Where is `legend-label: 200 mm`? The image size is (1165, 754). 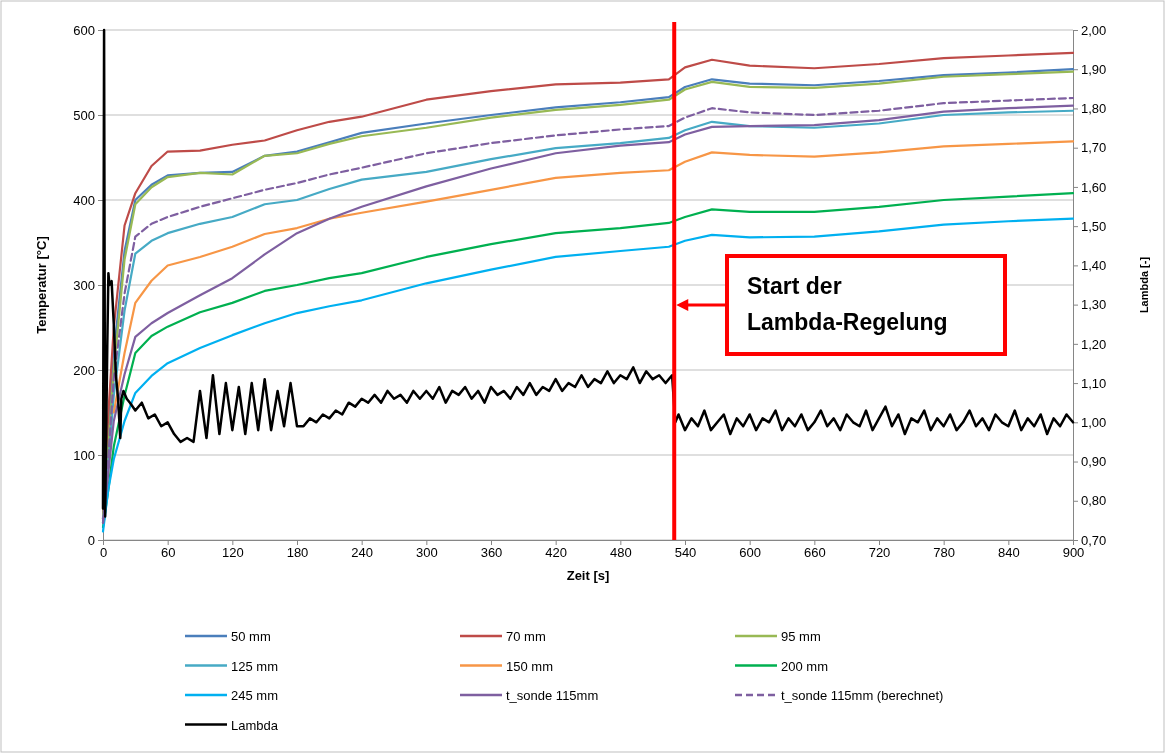 legend-label: 200 mm is located at coordinates (804, 666).